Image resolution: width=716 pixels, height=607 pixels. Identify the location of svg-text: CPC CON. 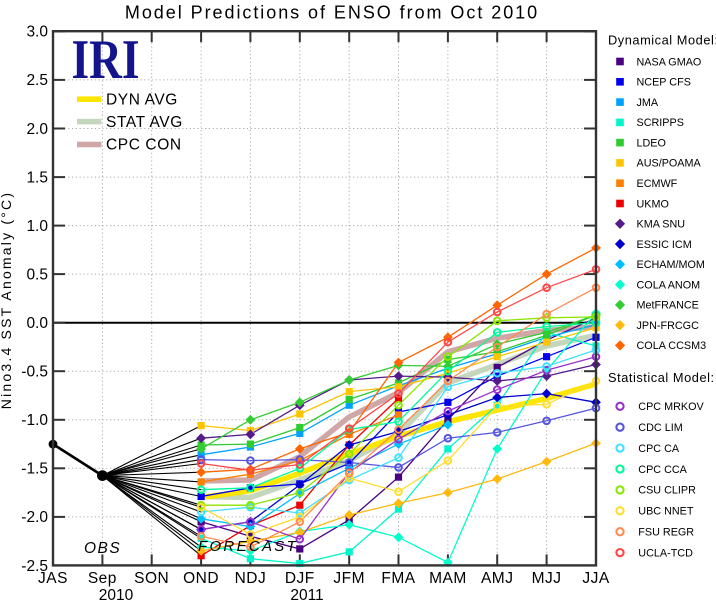
(144, 145).